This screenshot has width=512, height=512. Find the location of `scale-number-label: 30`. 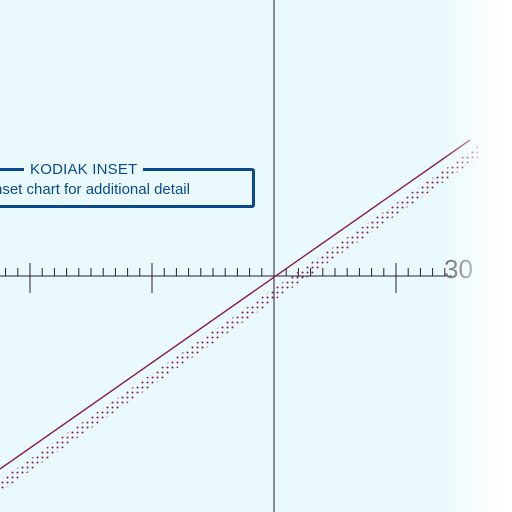

scale-number-label: 30 is located at coordinates (458, 269).